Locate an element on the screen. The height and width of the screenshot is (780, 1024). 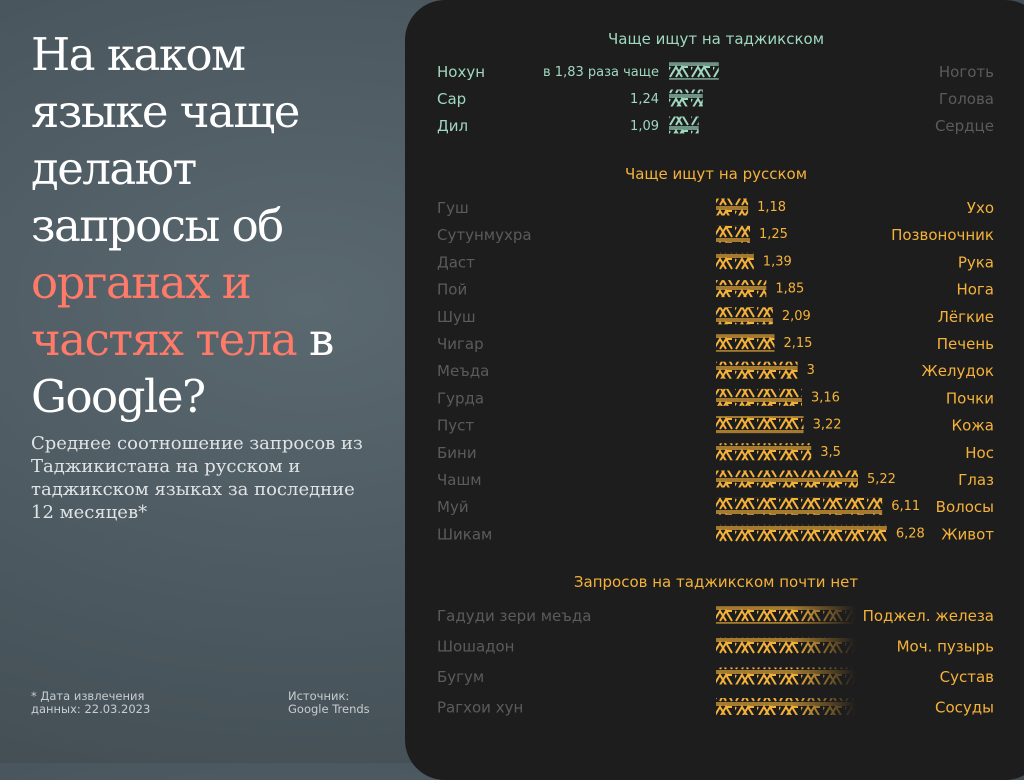
value-label: 2,15 is located at coordinates (797, 343).